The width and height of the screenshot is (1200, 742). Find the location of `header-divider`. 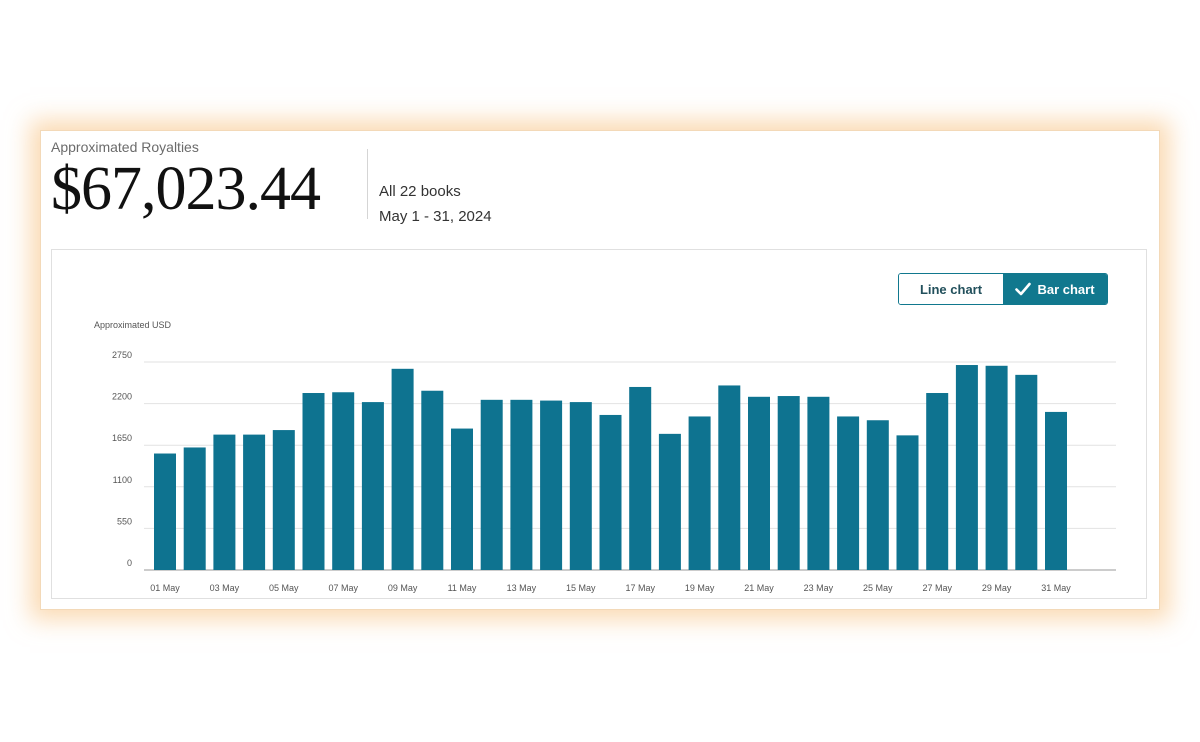

header-divider is located at coordinates (367, 184).